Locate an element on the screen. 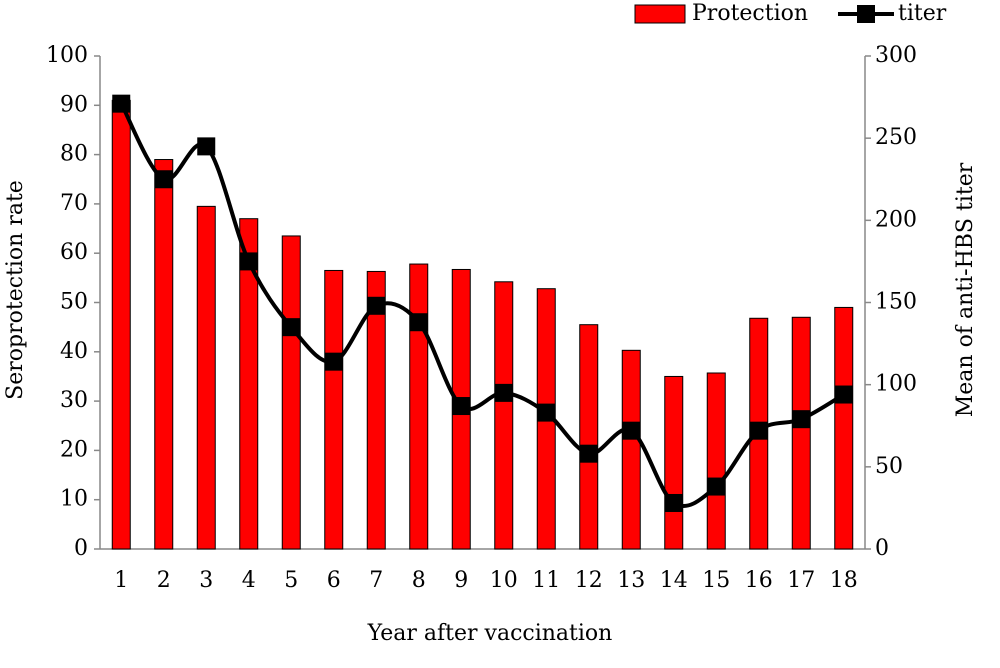 The width and height of the screenshot is (1000, 668). x-tick-label: 12 is located at coordinates (589, 580).